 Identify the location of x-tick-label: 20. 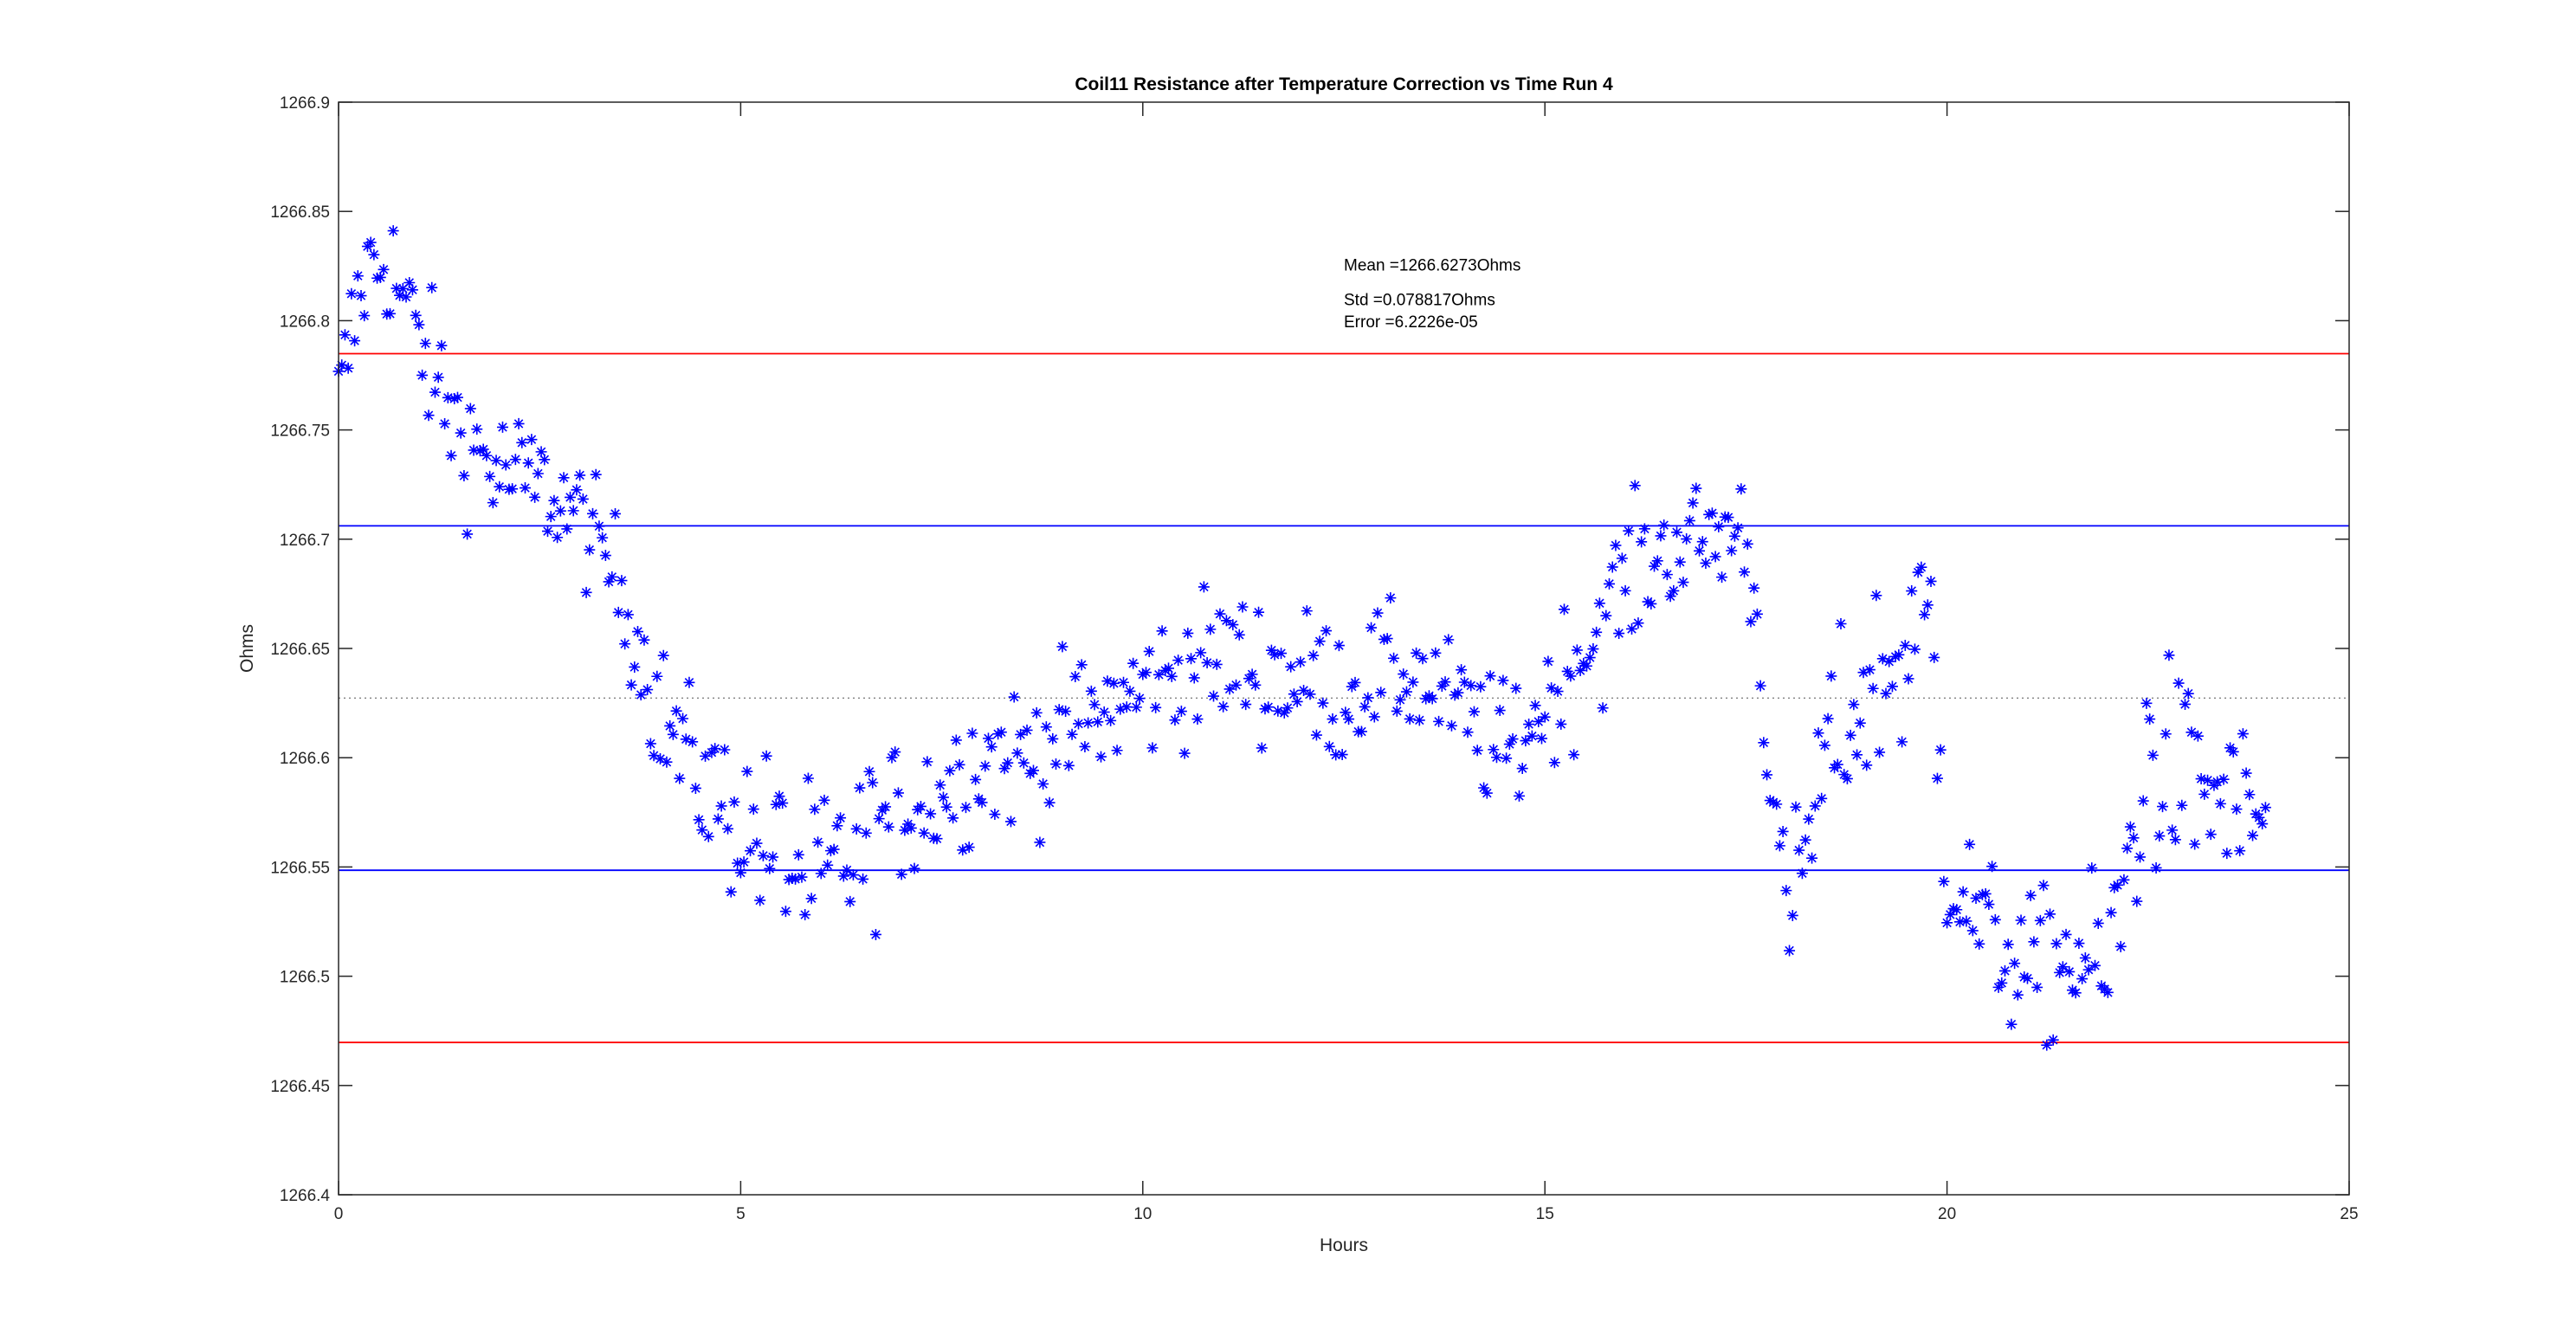
(1947, 1214).